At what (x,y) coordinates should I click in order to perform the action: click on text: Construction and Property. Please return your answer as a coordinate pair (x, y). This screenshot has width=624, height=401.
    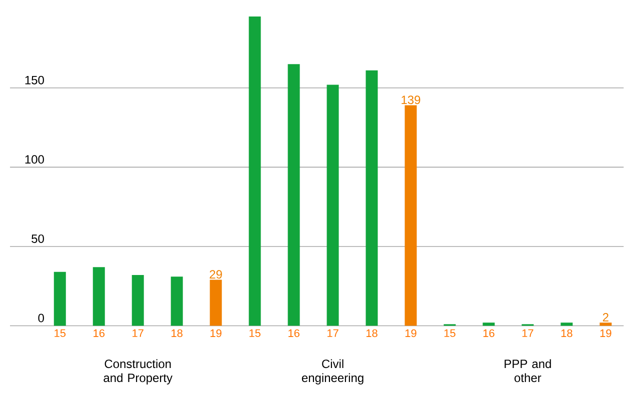
    Looking at the image, I should click on (138, 372).